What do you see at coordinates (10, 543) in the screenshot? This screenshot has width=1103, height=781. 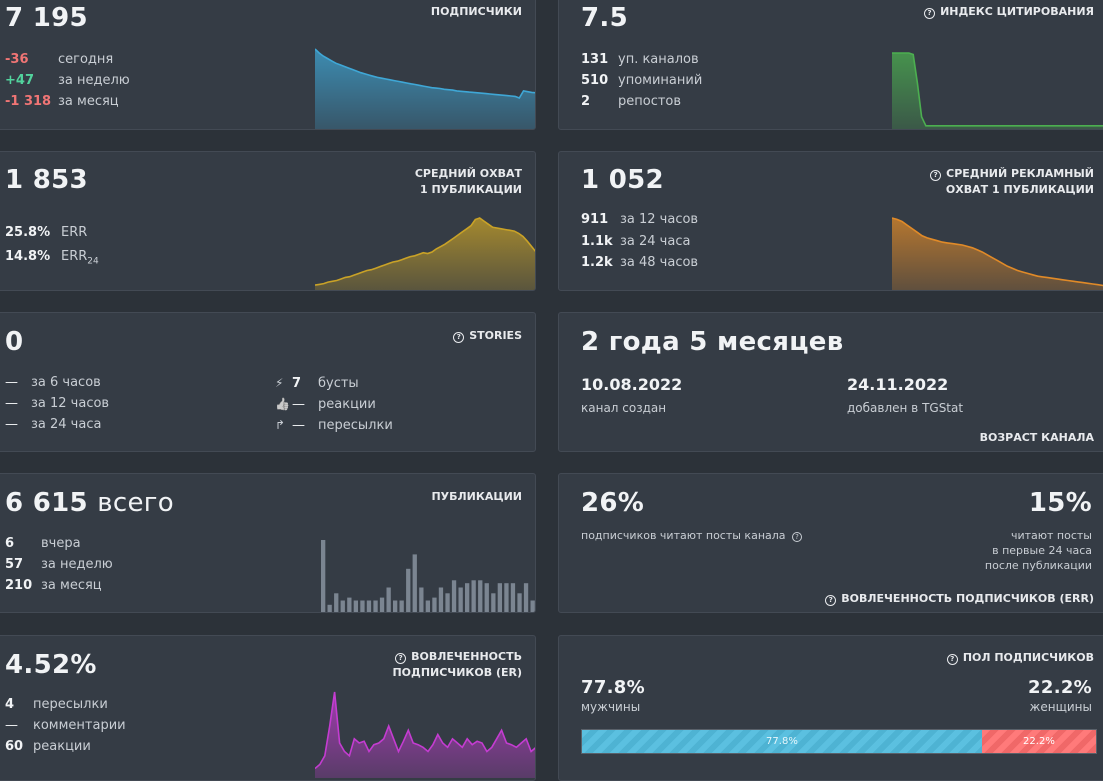 I see `posts-yesterday-value: 6` at bounding box center [10, 543].